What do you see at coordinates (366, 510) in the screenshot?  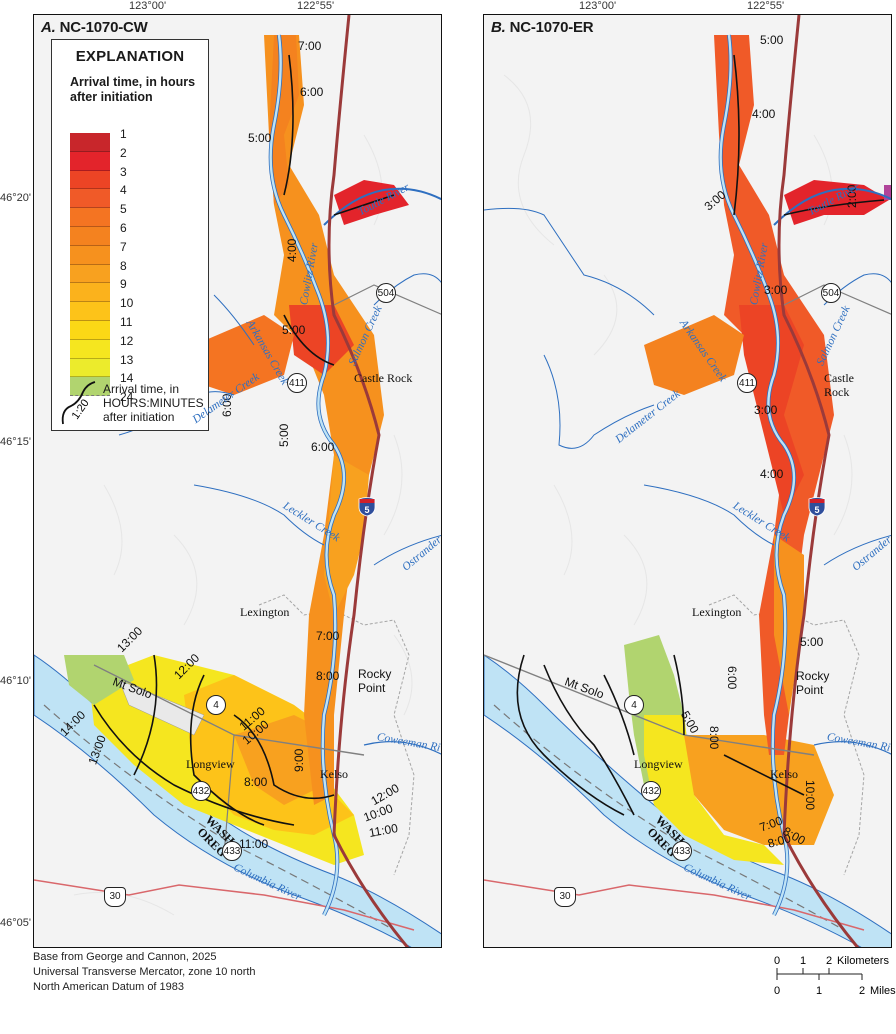 I see `svg-text: 5` at bounding box center [366, 510].